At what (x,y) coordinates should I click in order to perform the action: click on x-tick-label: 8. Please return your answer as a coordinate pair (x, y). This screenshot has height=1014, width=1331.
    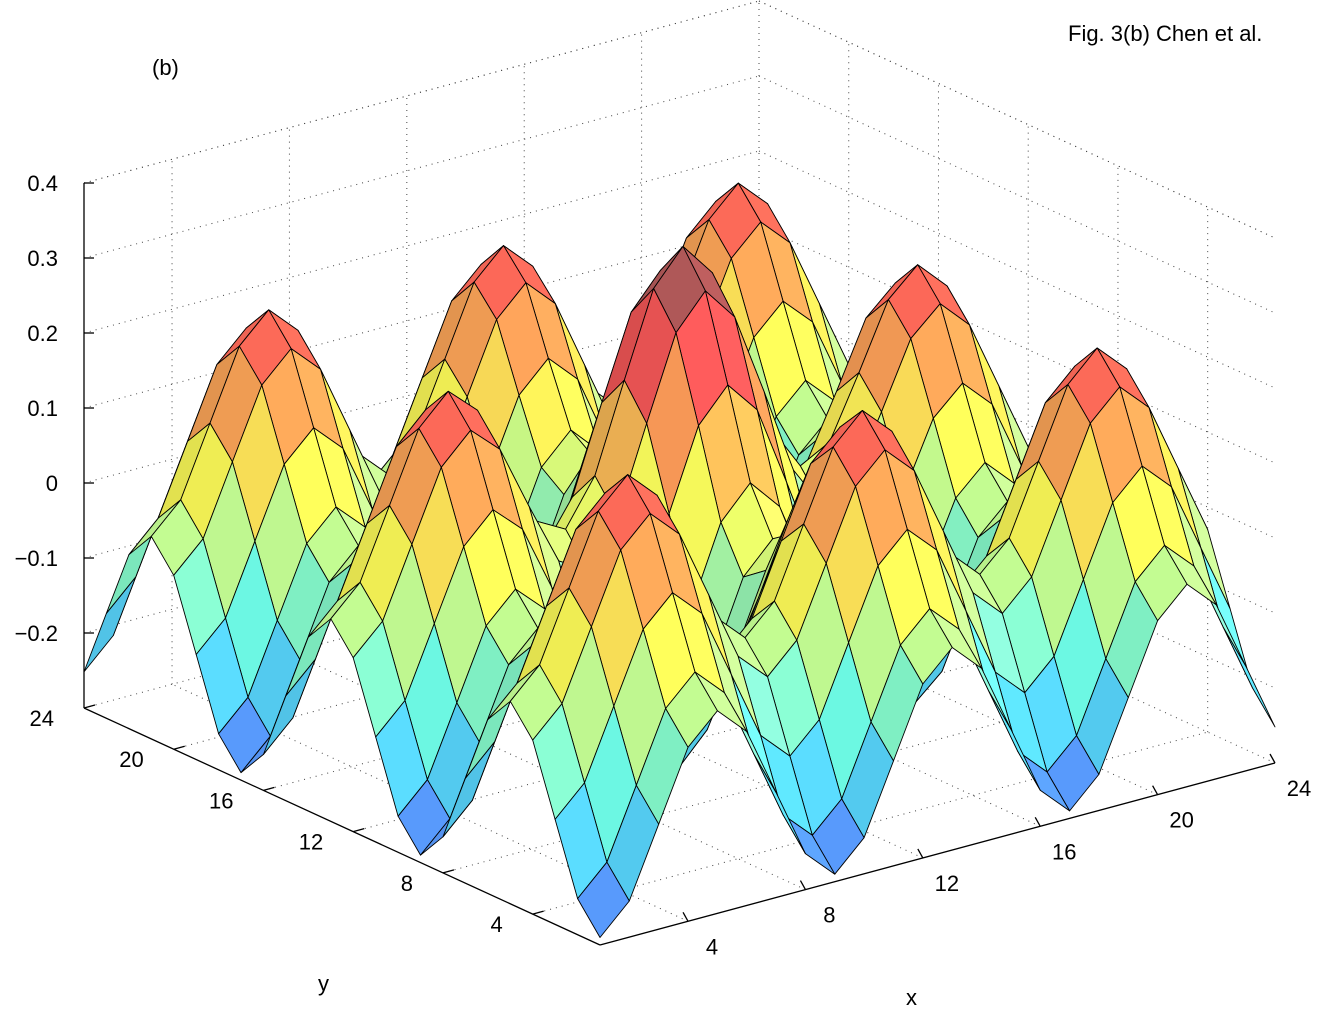
    Looking at the image, I should click on (829, 915).